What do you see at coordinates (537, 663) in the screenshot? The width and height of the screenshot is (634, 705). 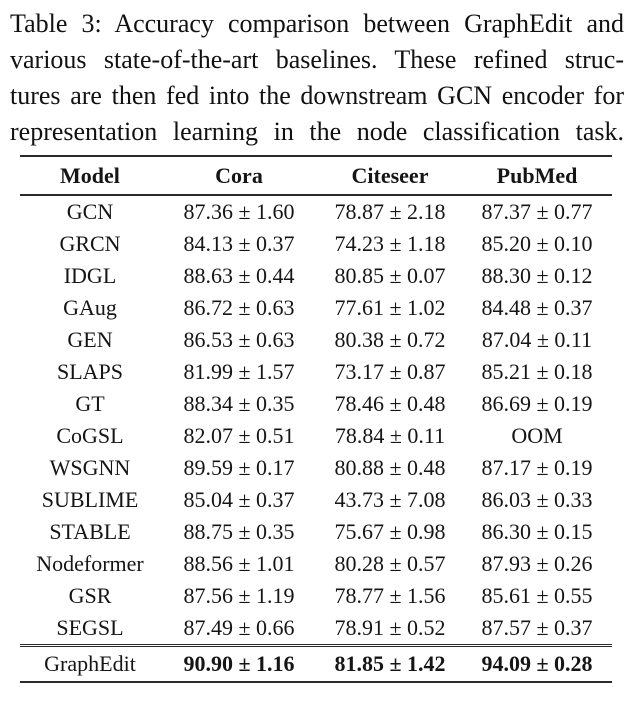 I see `pubmed-cell: 94.09 ± 0.28` at bounding box center [537, 663].